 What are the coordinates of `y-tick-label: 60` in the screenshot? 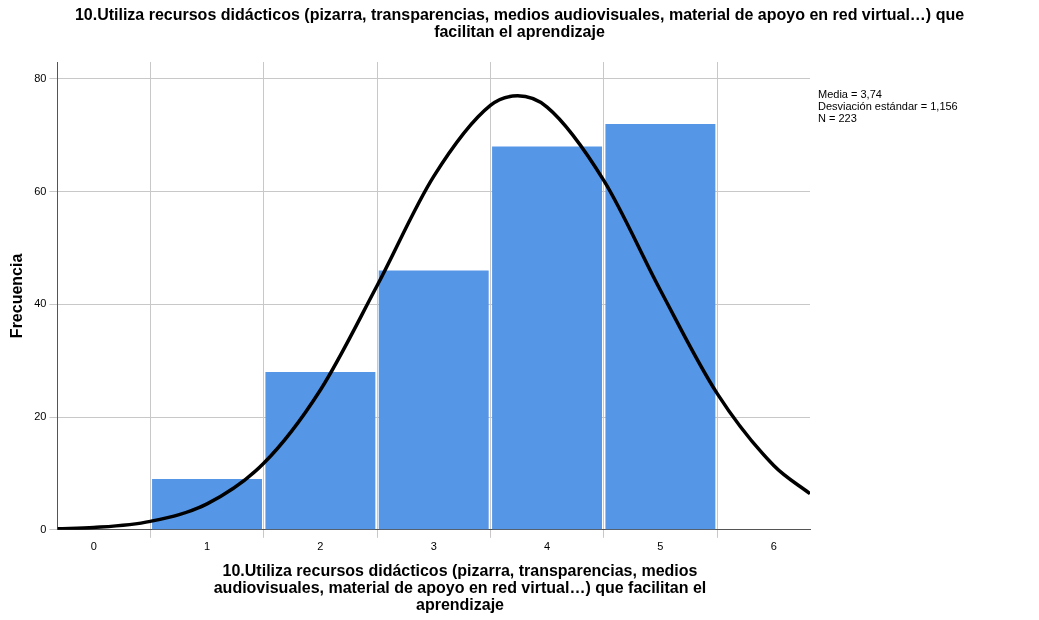 It's located at (40, 190).